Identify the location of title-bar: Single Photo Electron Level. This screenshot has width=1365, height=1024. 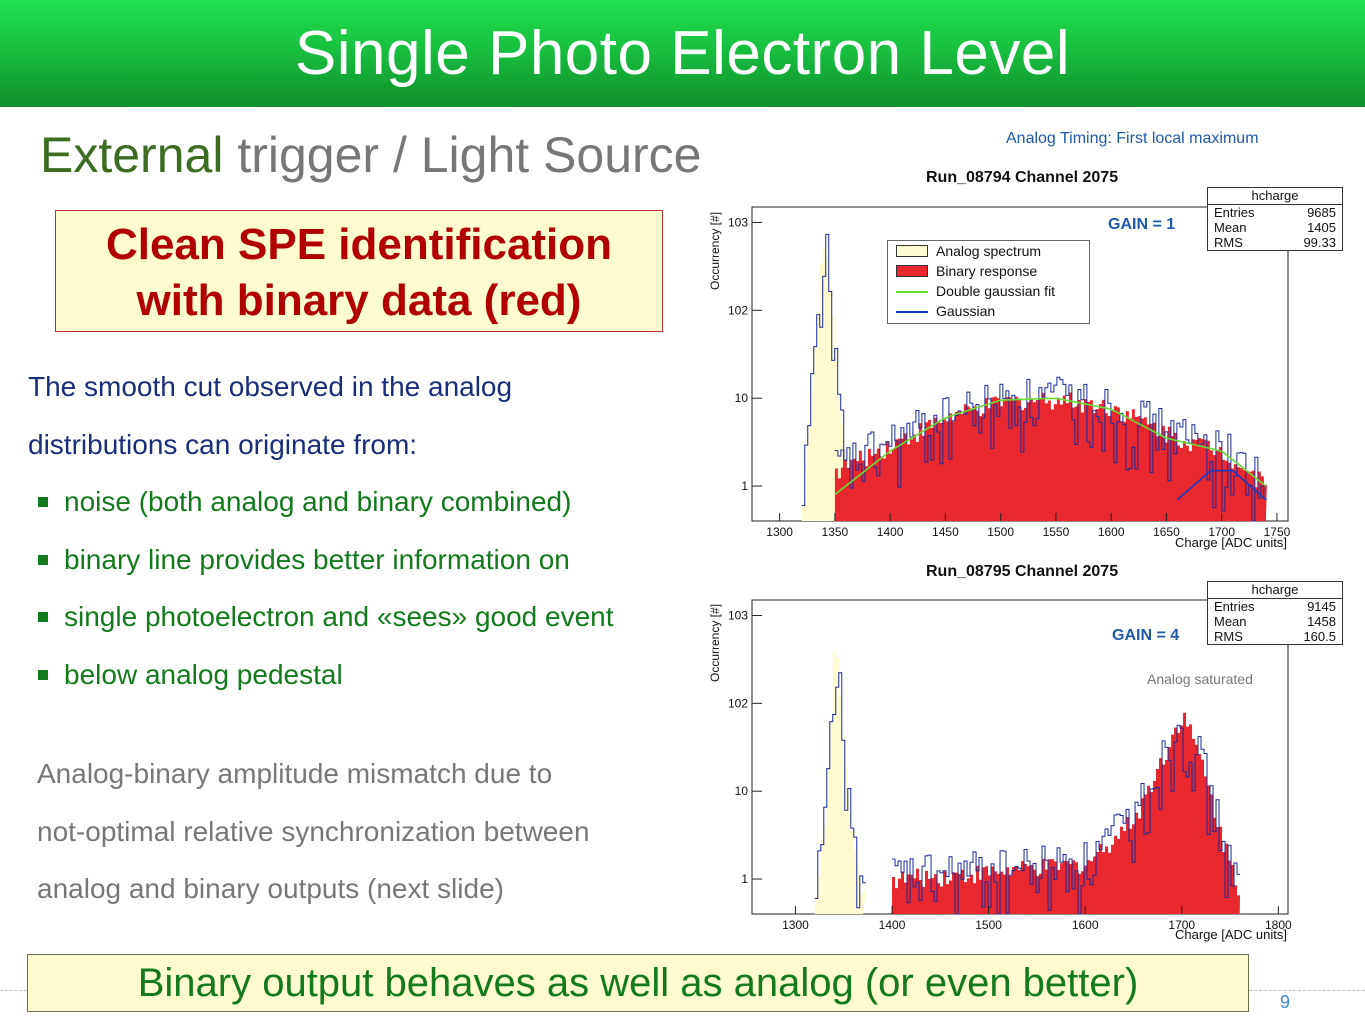
(682, 53).